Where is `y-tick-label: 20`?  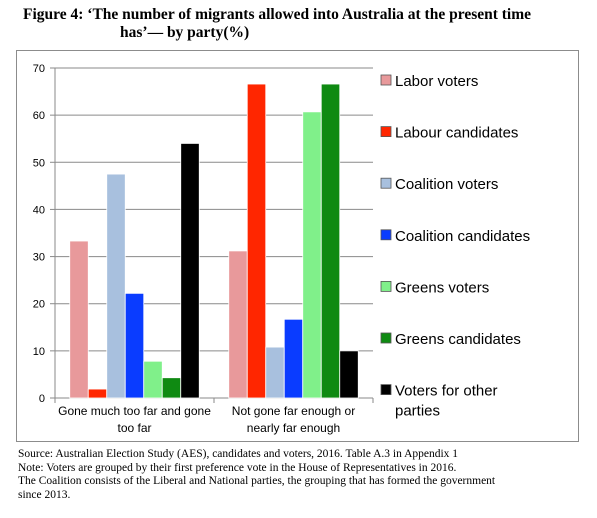 y-tick-label: 20 is located at coordinates (39, 305).